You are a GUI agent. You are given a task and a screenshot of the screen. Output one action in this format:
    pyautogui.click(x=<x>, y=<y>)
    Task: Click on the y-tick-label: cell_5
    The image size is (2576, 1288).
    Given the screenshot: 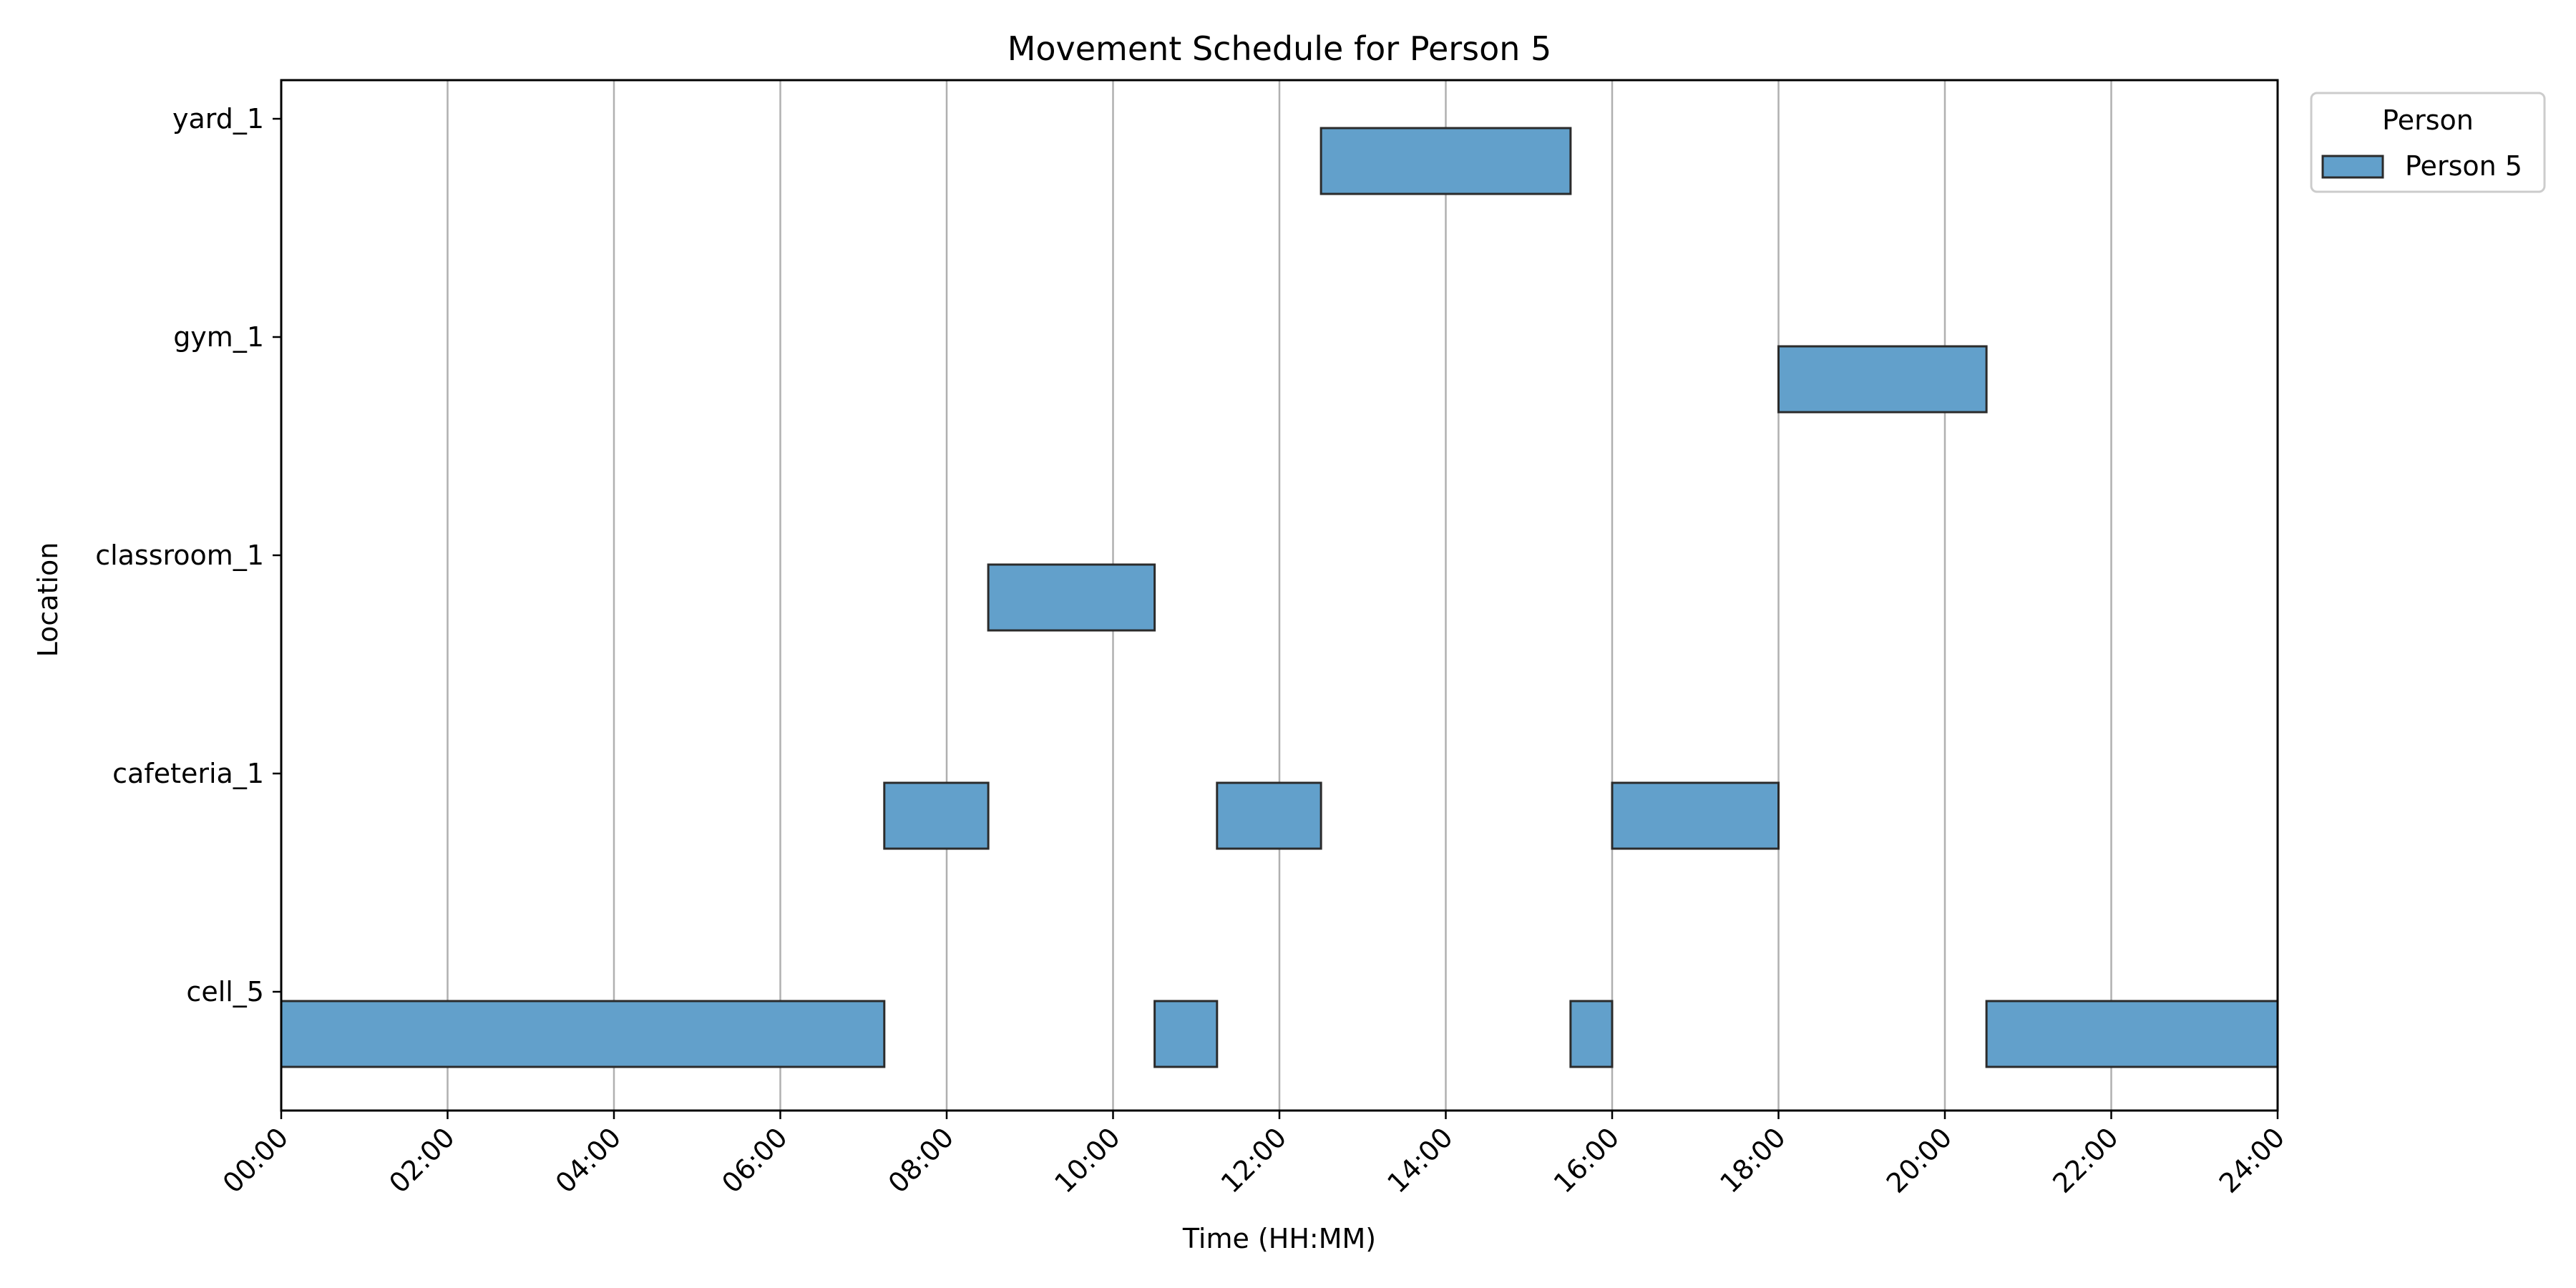 What is the action you would take?
    pyautogui.click(x=225, y=992)
    